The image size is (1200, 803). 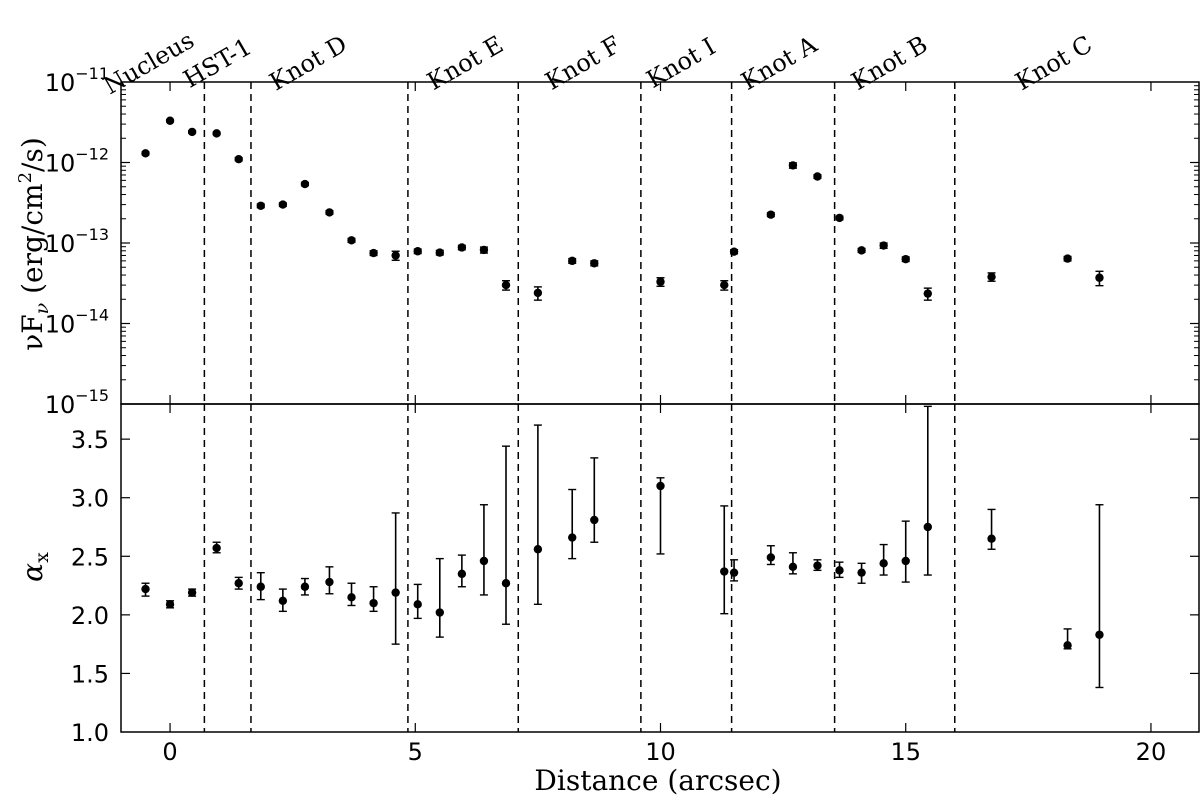 What do you see at coordinates (308, 63) in the screenshot?
I see `region-label: Knot D` at bounding box center [308, 63].